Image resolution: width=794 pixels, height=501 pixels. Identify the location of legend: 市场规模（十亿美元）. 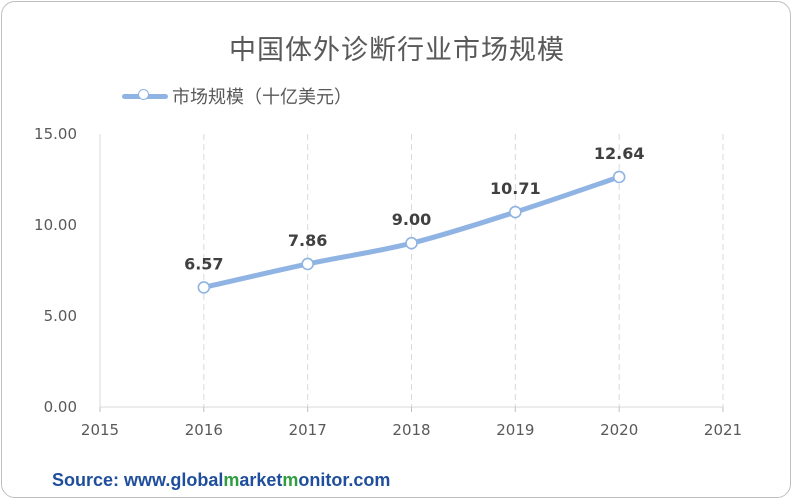
(237, 96).